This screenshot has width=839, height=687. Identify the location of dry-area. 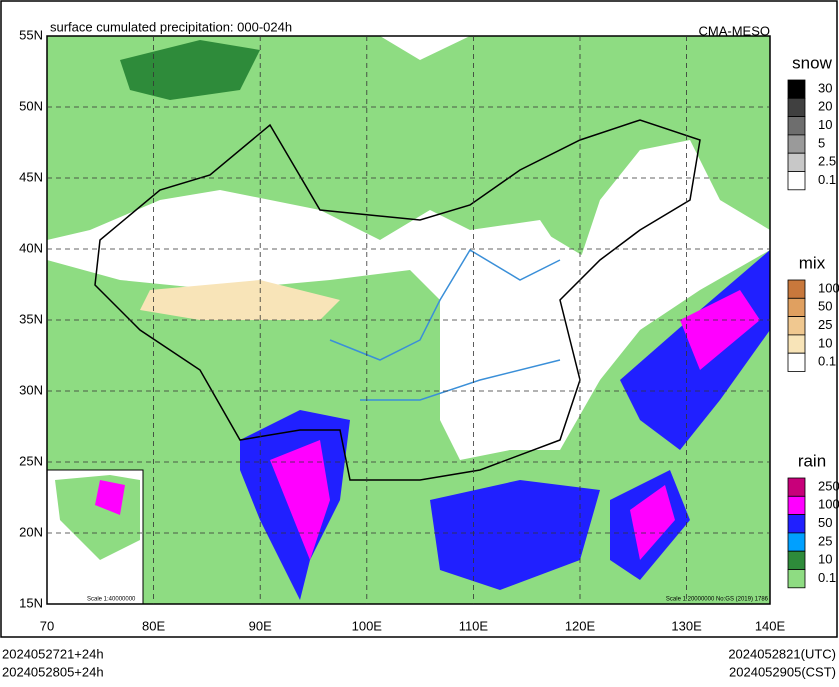
(537, 340).